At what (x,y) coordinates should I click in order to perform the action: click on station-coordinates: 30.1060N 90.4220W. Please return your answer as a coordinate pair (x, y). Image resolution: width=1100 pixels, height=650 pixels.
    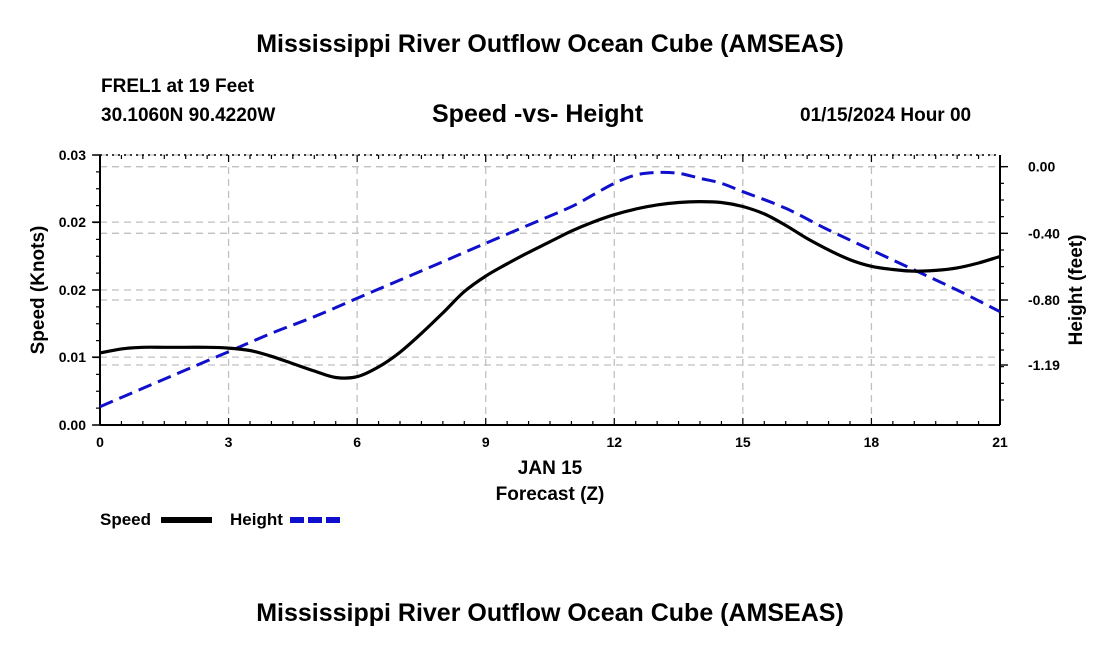
    Looking at the image, I should click on (188, 115).